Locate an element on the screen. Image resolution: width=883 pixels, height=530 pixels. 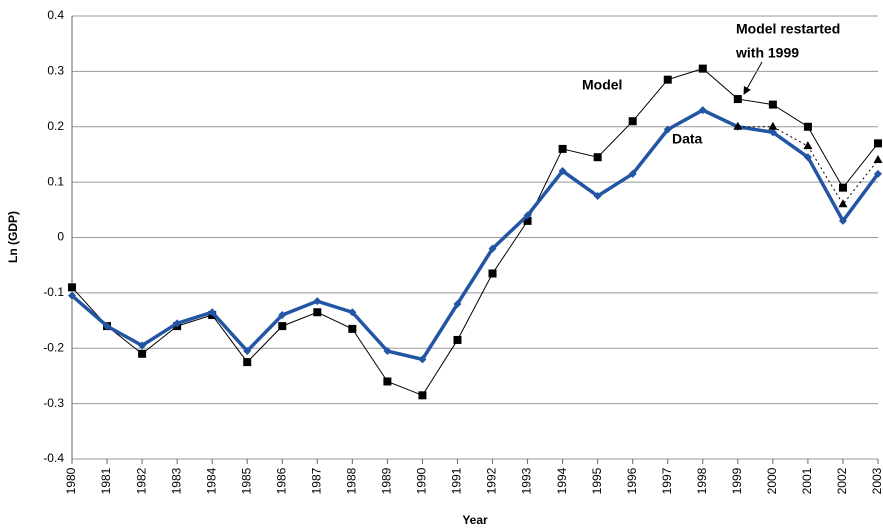
x-tick-label: 1994 is located at coordinates (562, 480).